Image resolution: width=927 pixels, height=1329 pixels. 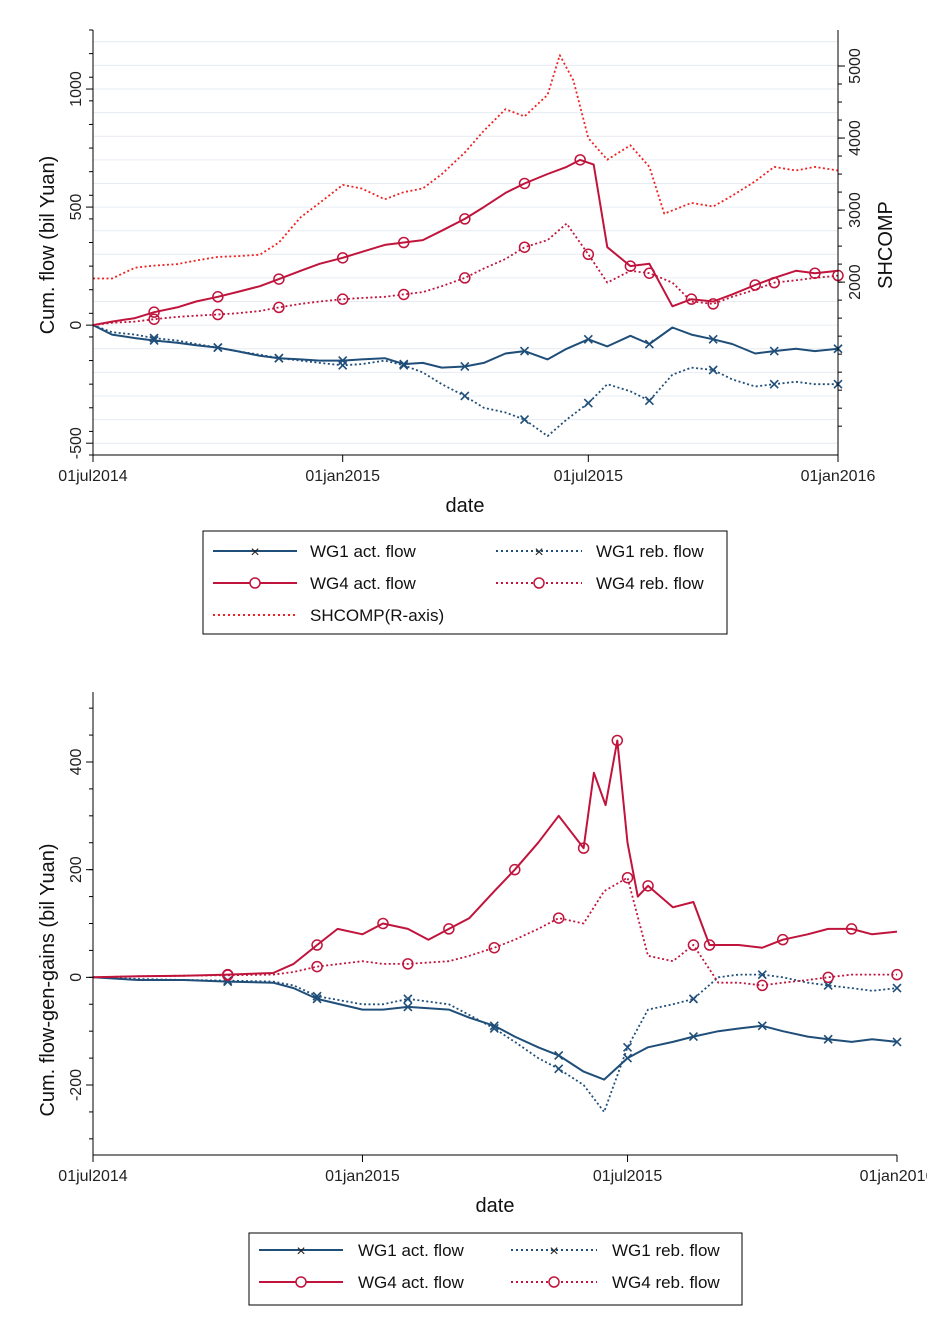 What do you see at coordinates (377, 615) in the screenshot?
I see `legend-shcomp: SHCOMP(R-axis)` at bounding box center [377, 615].